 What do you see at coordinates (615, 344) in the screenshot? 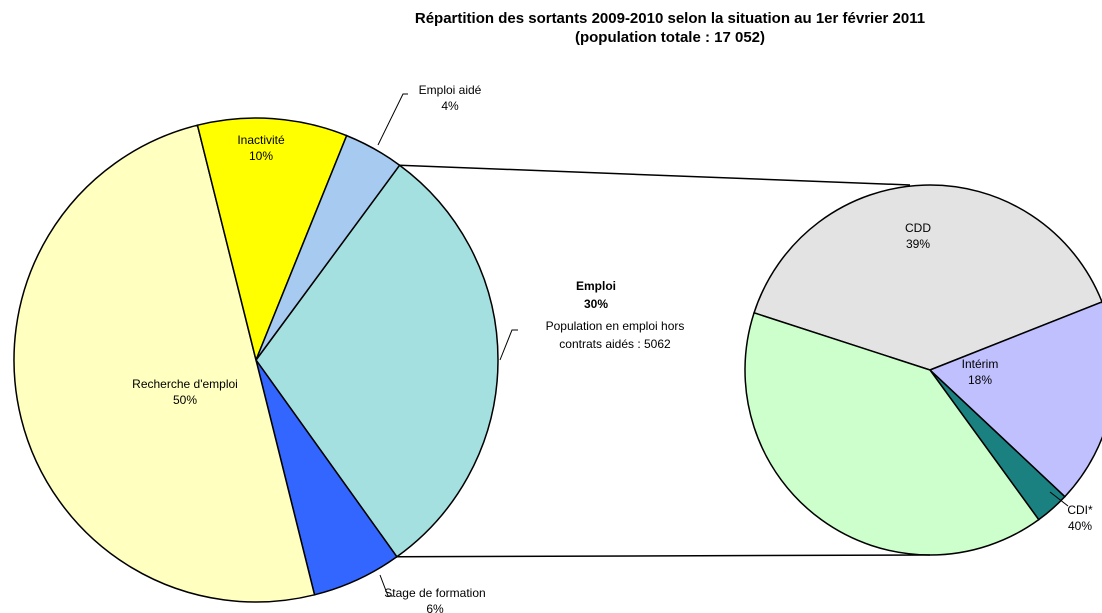
I see `annotation: contrats aidés : 5062` at bounding box center [615, 344].